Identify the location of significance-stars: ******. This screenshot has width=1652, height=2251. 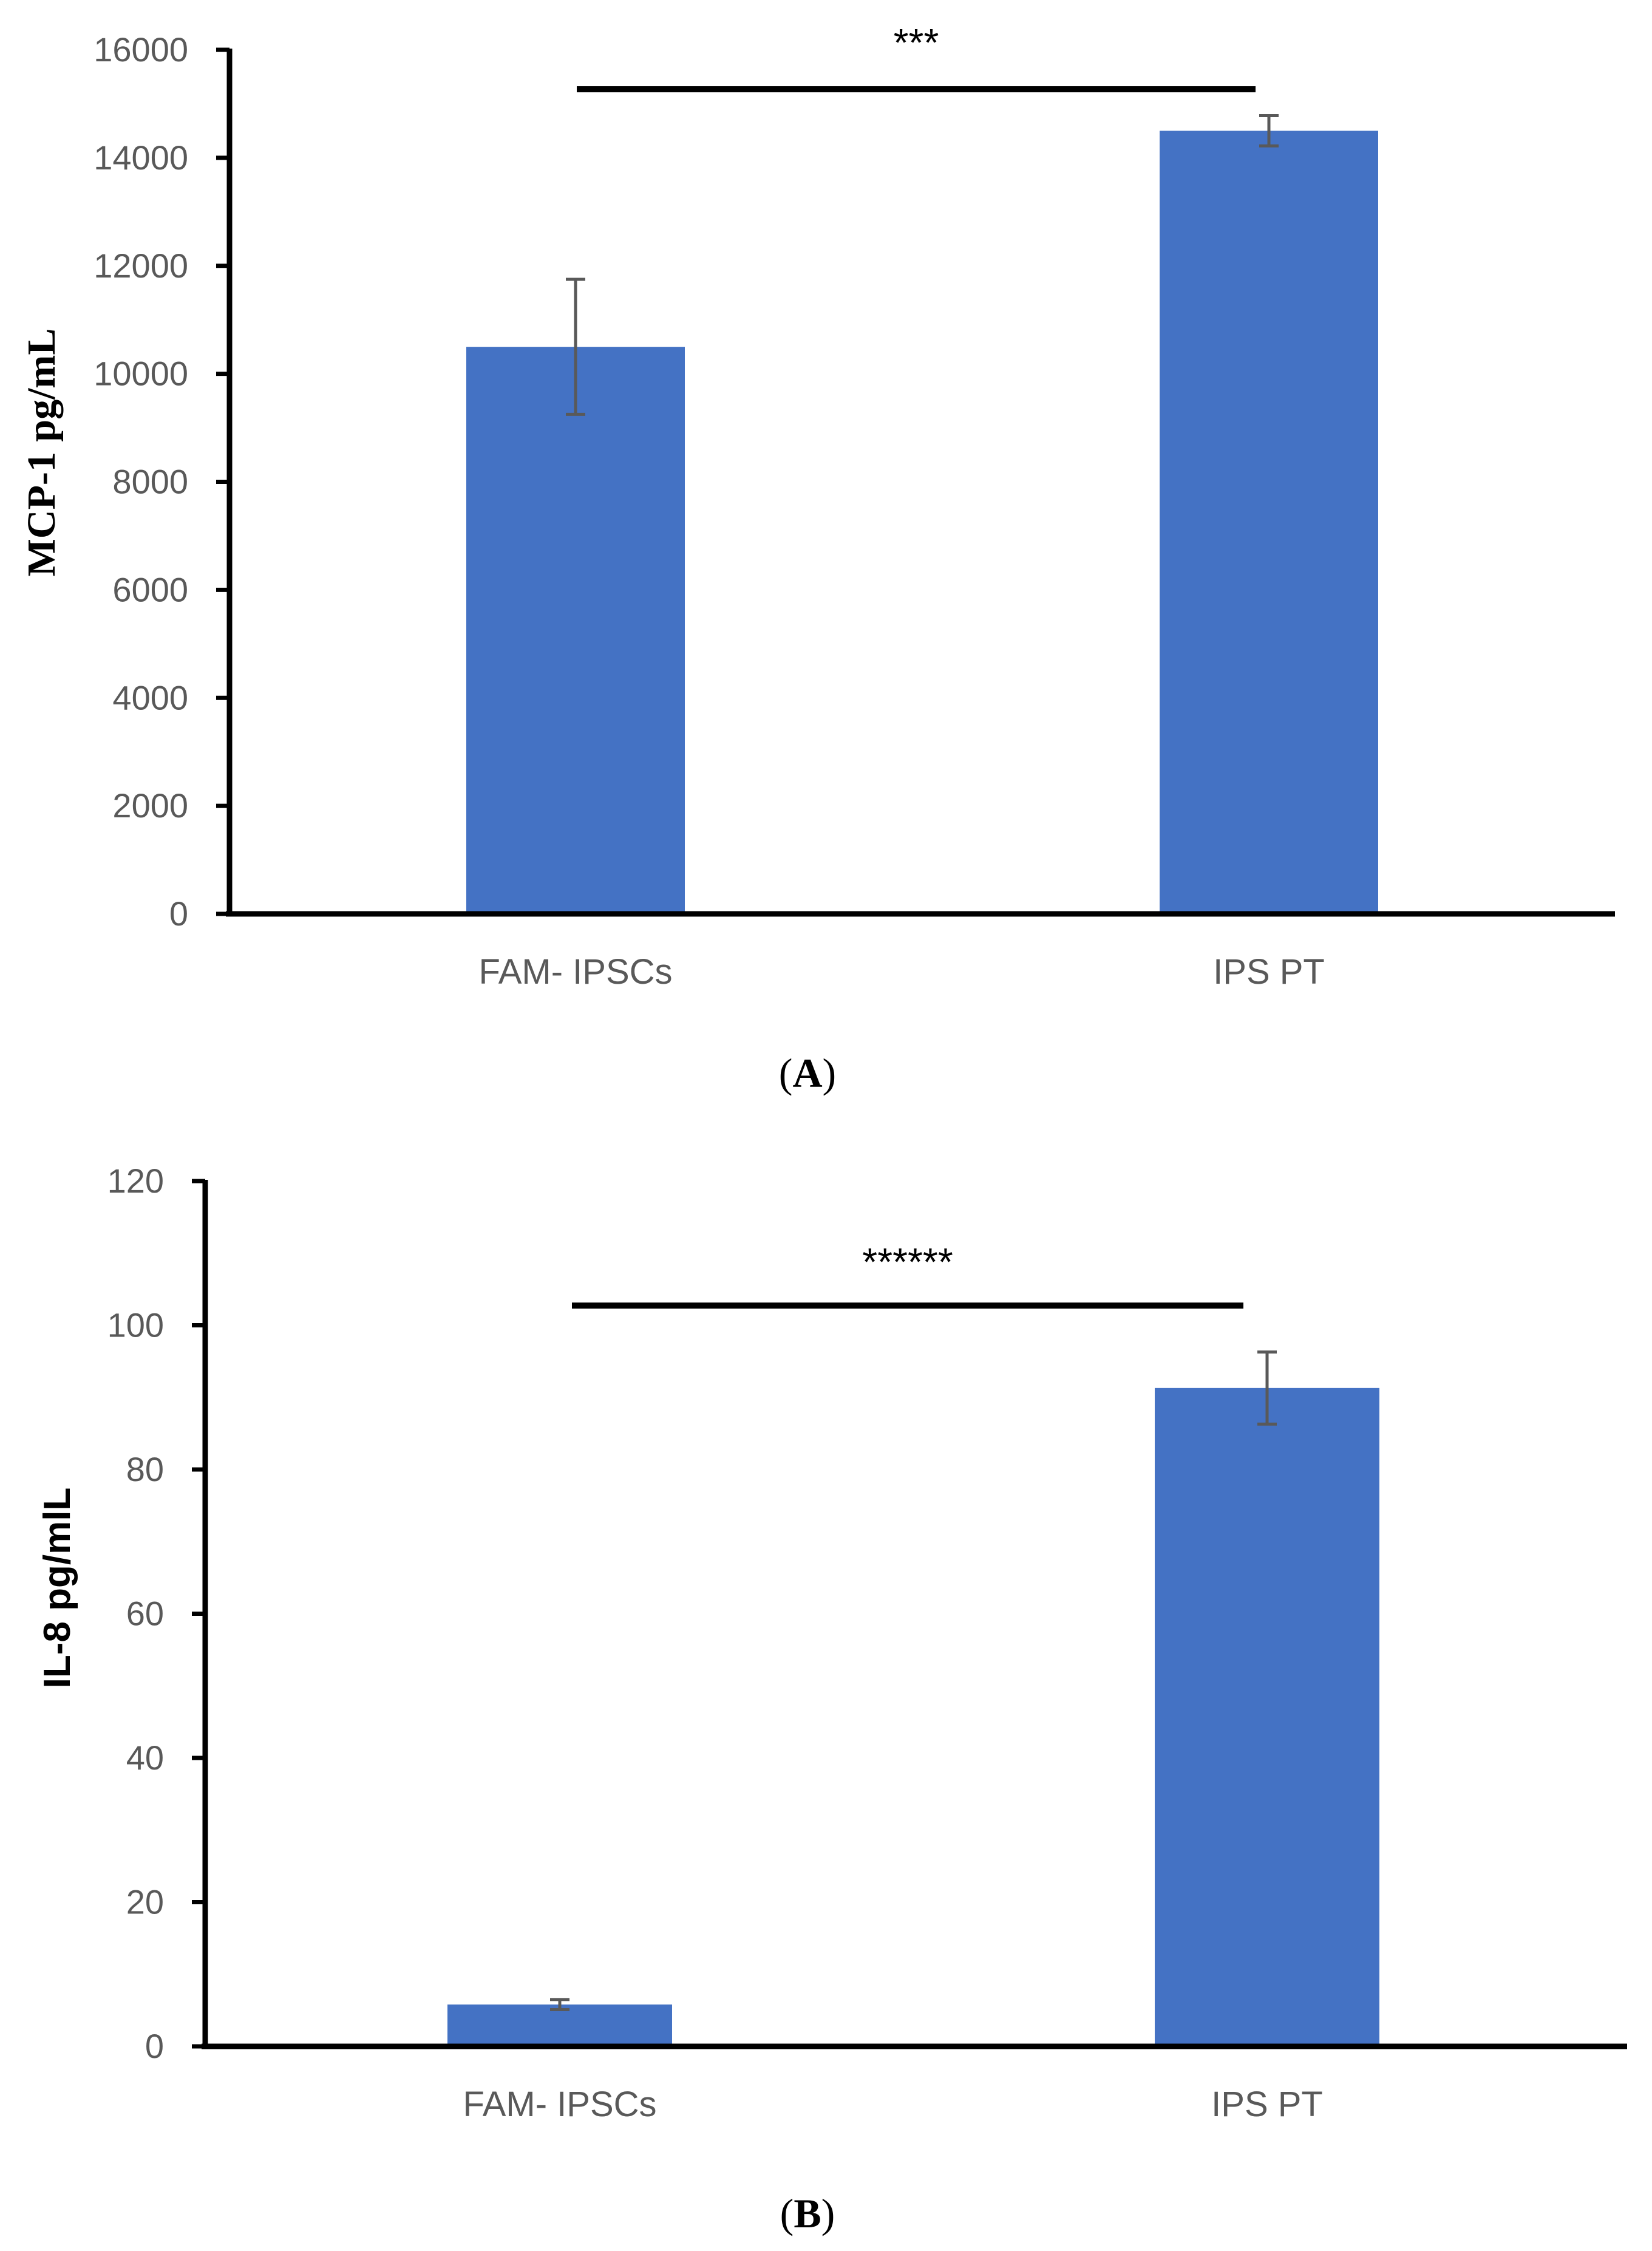
(907, 1262).